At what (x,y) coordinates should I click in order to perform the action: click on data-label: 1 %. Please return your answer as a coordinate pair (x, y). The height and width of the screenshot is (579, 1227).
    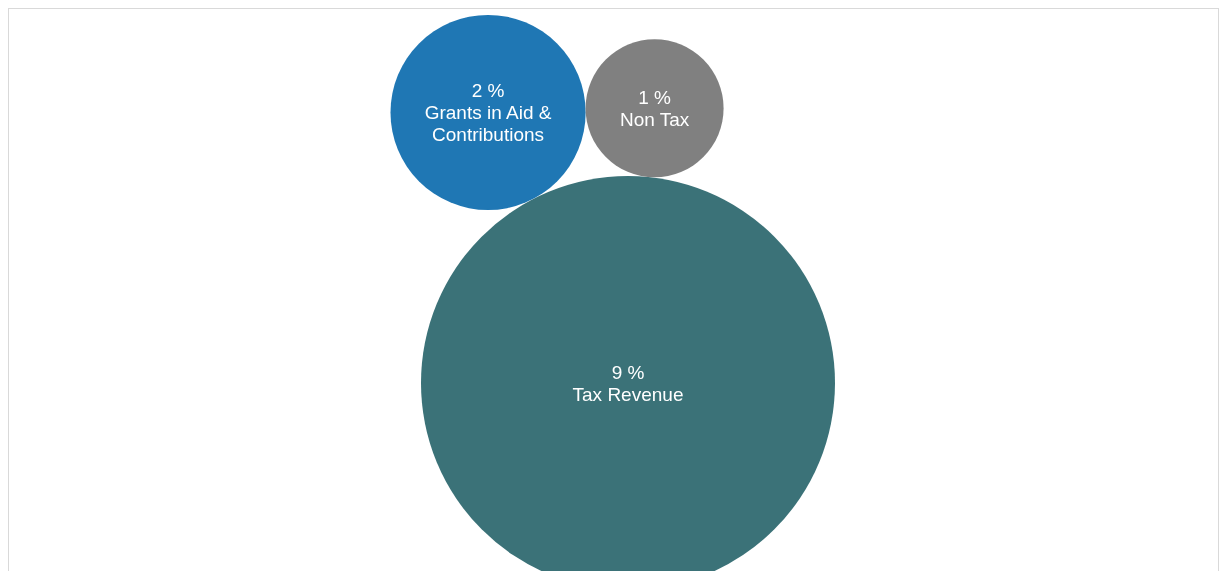
    Looking at the image, I should click on (655, 98).